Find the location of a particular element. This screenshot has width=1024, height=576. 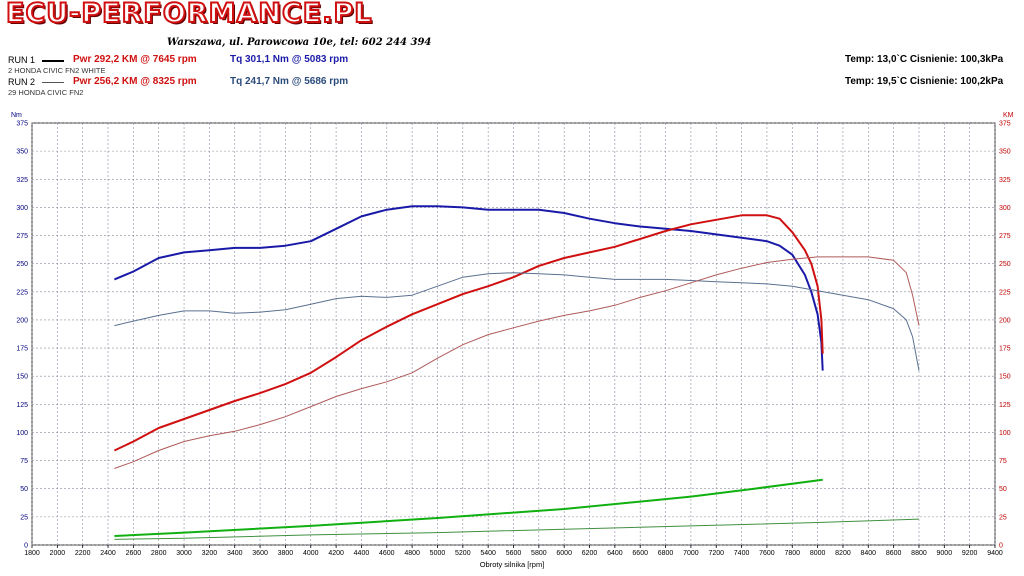

x-tick-label: 9400 is located at coordinates (995, 553).